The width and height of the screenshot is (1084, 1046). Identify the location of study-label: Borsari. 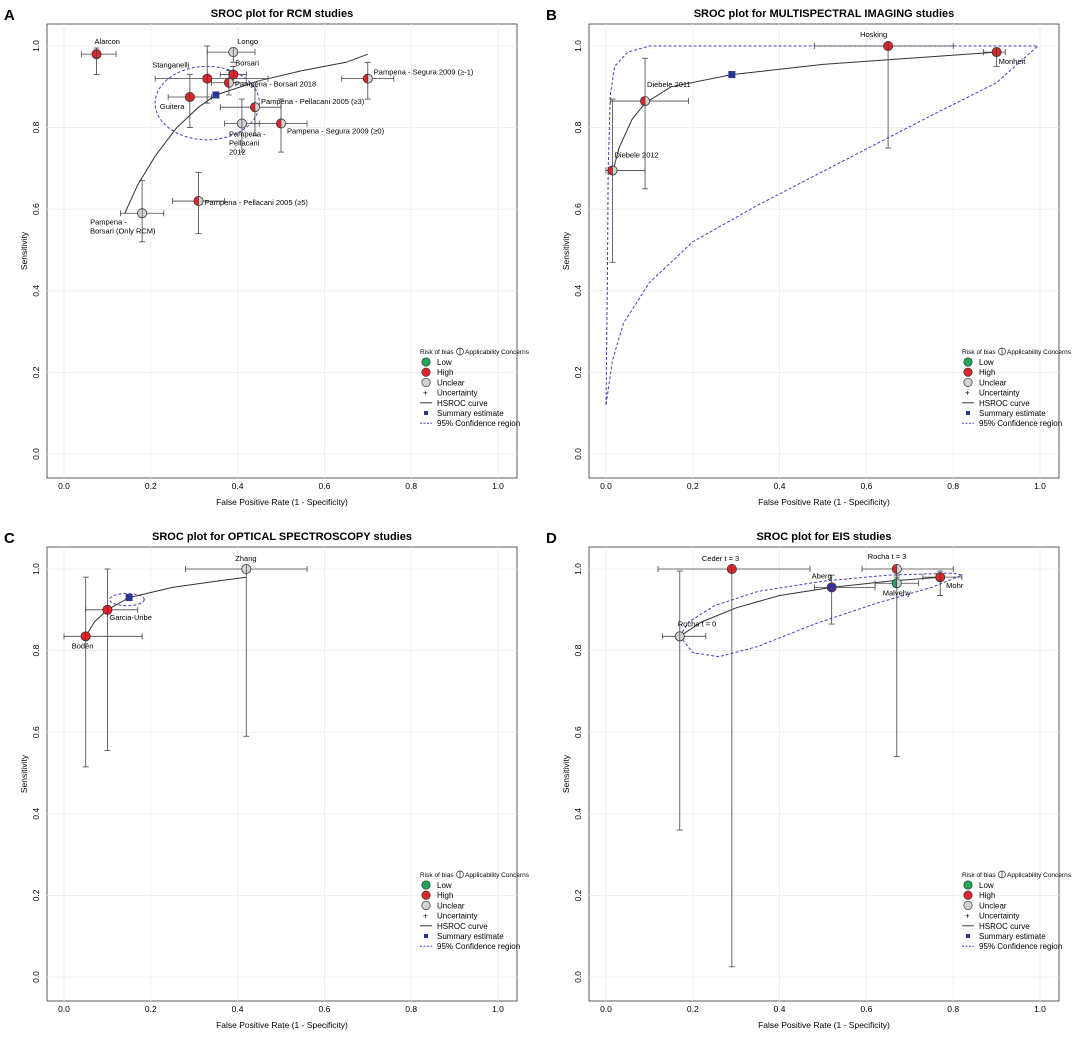
(247, 63).